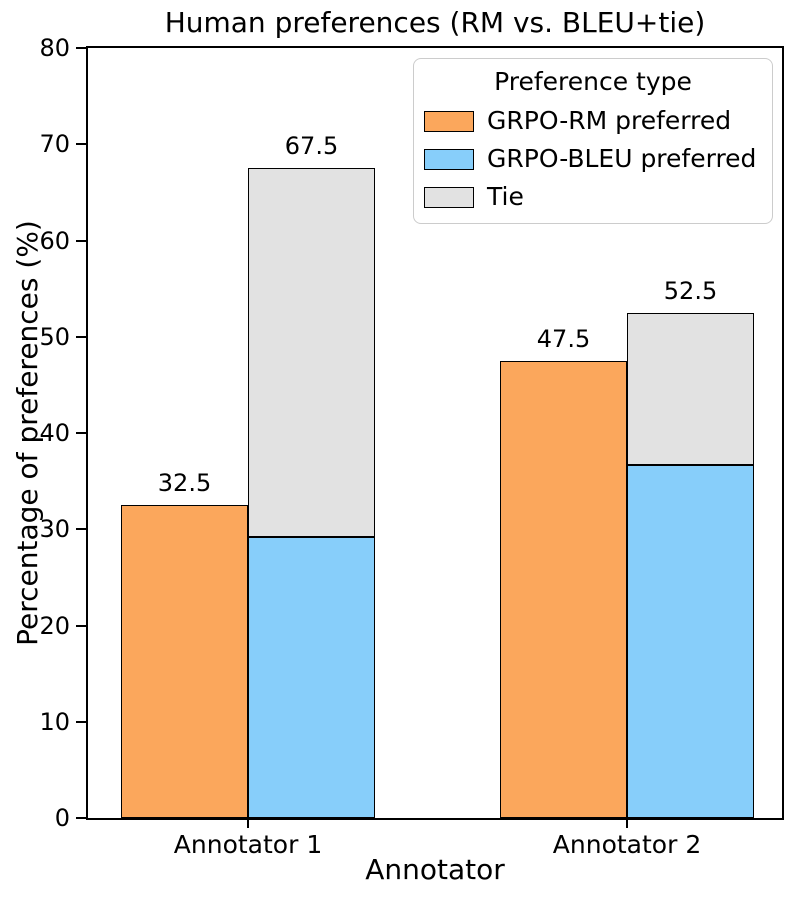 The image size is (800, 900). I want to click on y-tick-label: 50, so click(54, 336).